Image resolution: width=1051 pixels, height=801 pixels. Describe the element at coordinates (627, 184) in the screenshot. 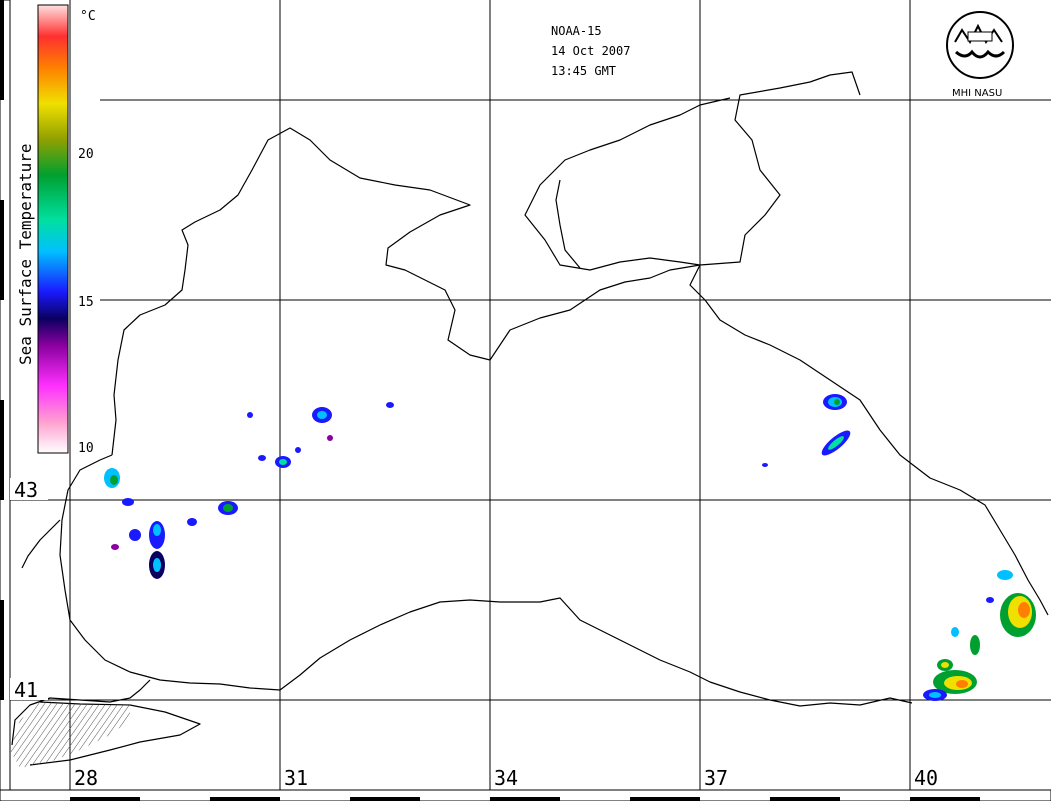

I see `coast-azov-south` at that location.